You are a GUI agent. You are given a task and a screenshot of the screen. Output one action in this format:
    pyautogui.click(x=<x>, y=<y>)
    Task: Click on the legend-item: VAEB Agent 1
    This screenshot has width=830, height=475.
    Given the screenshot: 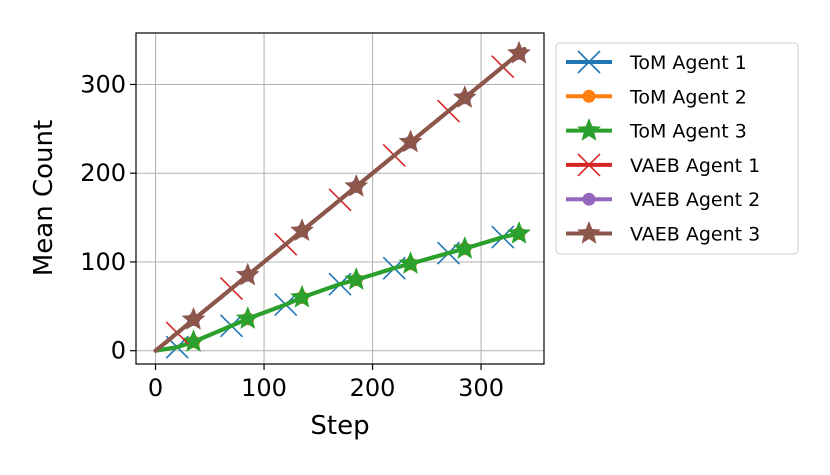 What is the action you would take?
    pyautogui.click(x=663, y=165)
    